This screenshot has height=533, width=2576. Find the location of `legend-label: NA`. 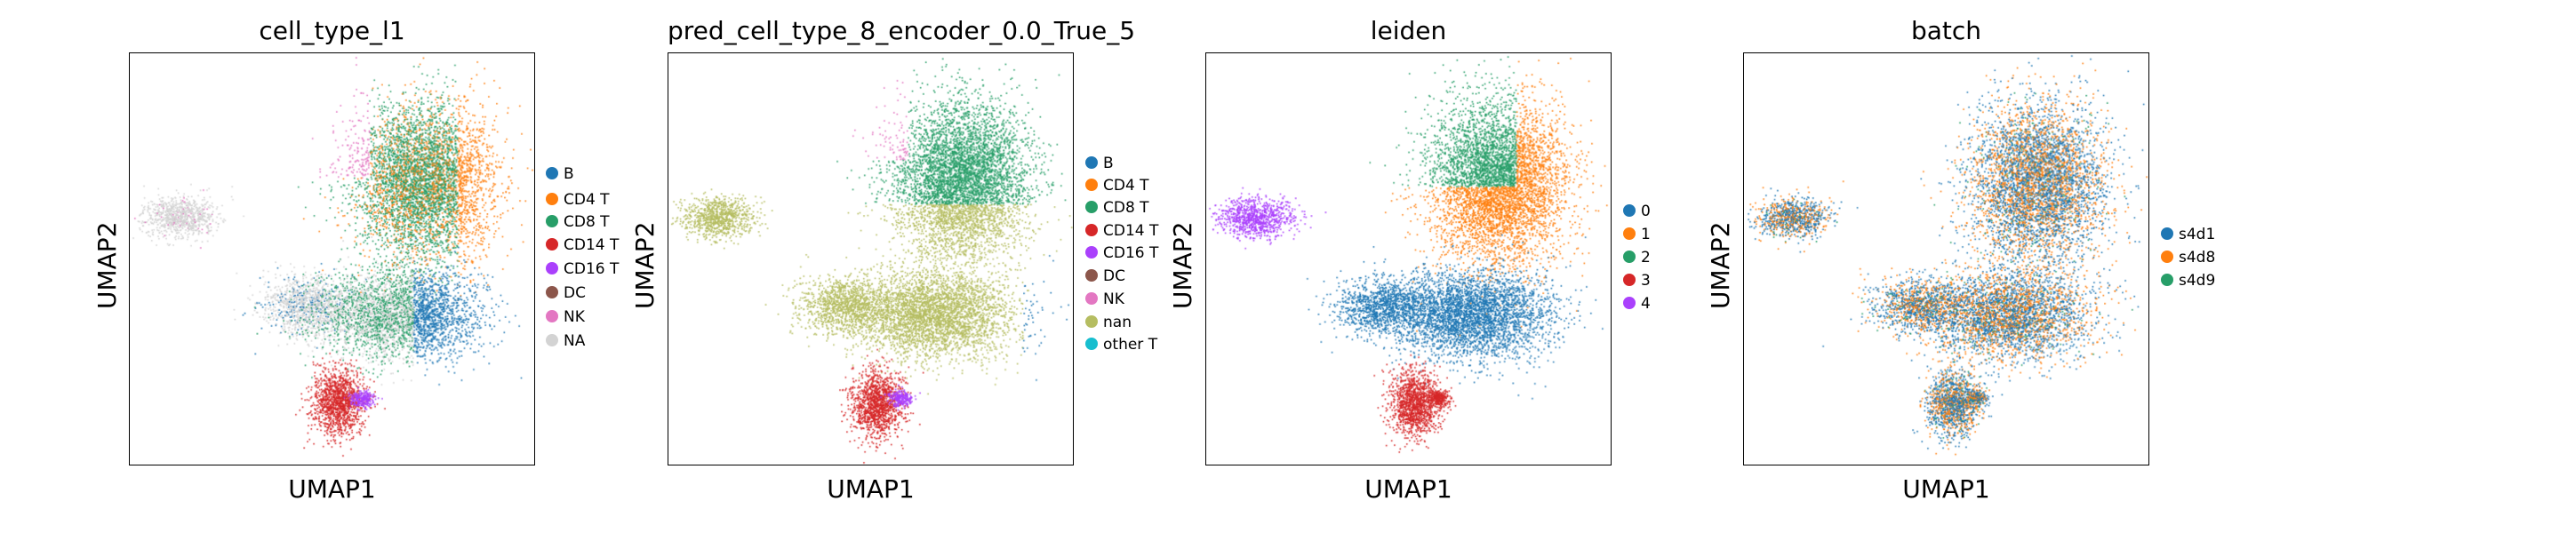

legend-label: NA is located at coordinates (575, 341).